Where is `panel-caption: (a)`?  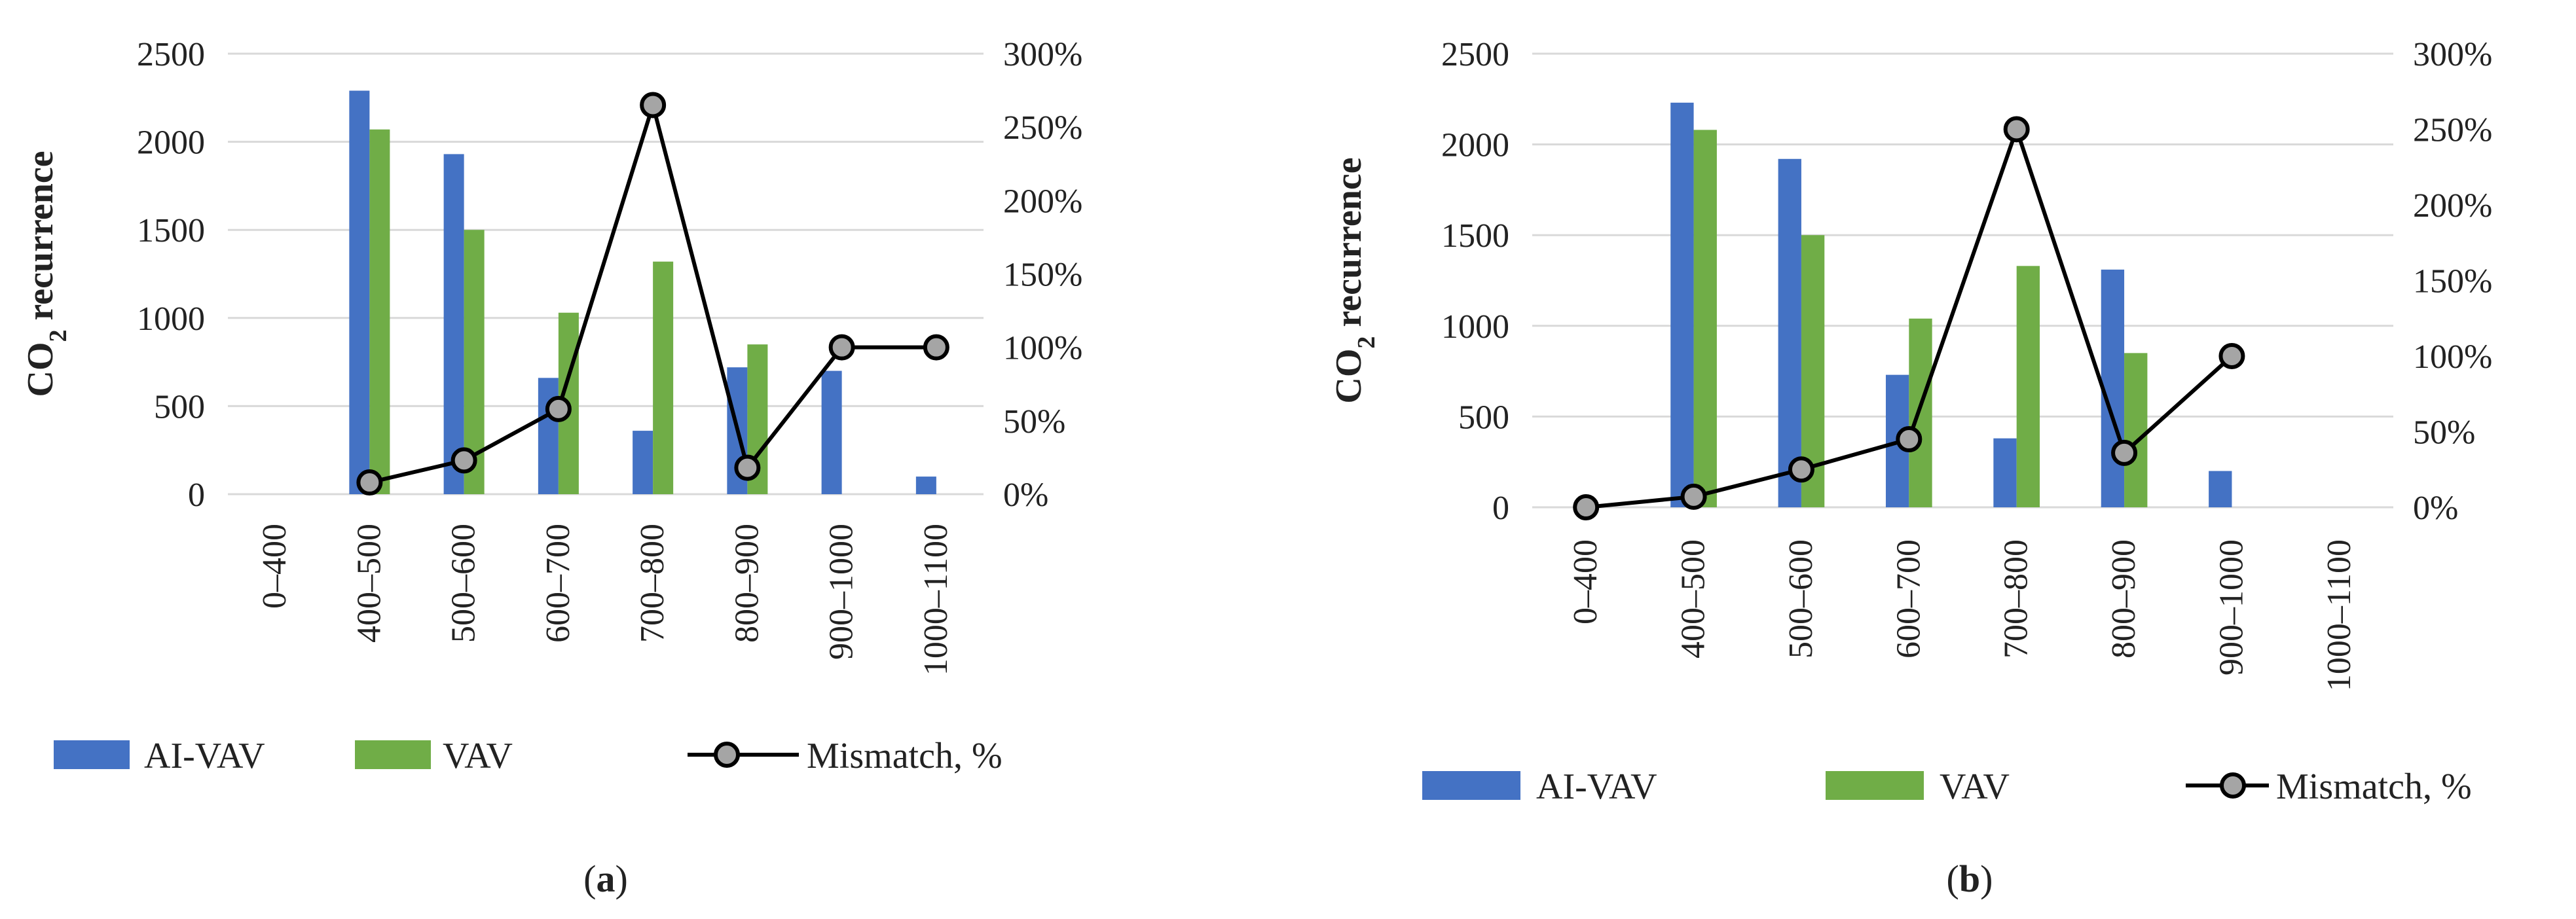 panel-caption: (a) is located at coordinates (605, 878).